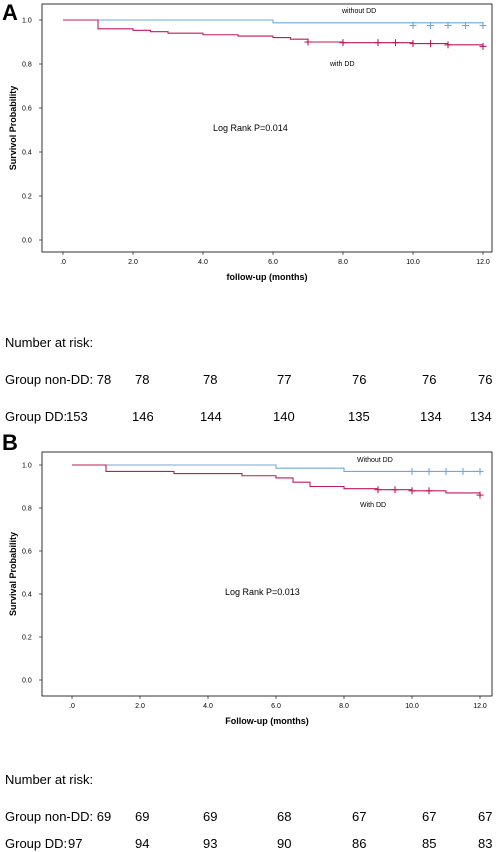 The height and width of the screenshot is (852, 500). Describe the element at coordinates (250, 128) in the screenshot. I see `log-rank-annotation: Log Rank P=0.014` at that location.